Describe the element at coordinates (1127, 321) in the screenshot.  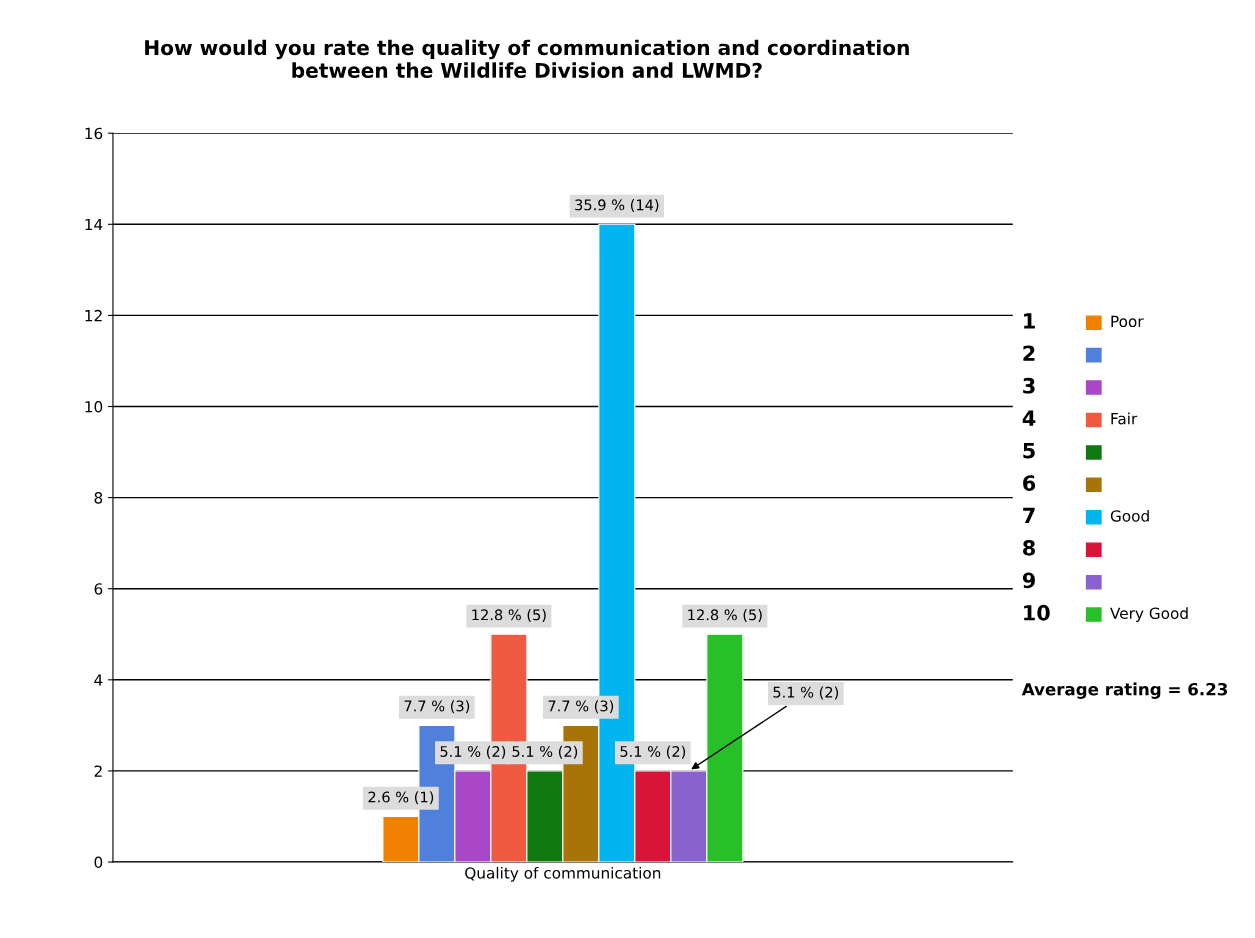
I see `legend-label: Poor` at that location.